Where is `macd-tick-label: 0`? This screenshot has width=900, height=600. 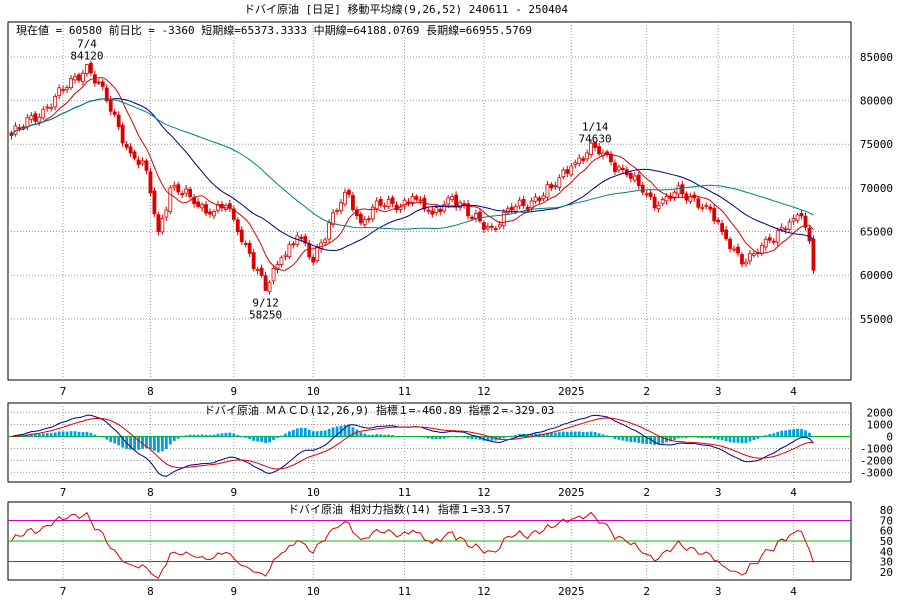 macd-tick-label: 0 is located at coordinates (889, 437).